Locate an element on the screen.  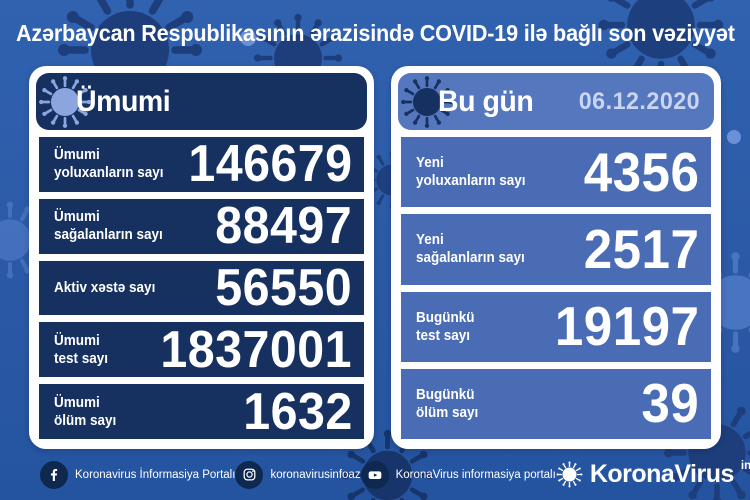
youtube-icon is located at coordinates (374, 474).